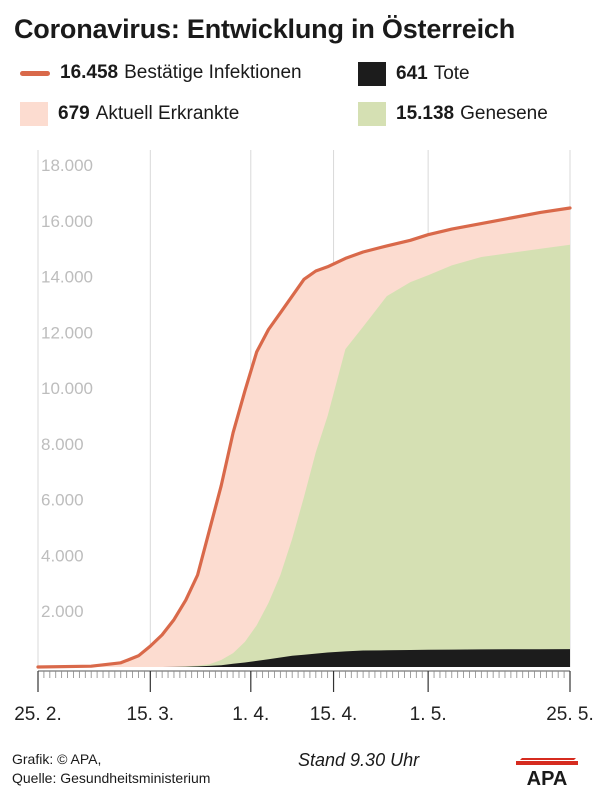  I want to click on deaths-area, so click(304, 658).